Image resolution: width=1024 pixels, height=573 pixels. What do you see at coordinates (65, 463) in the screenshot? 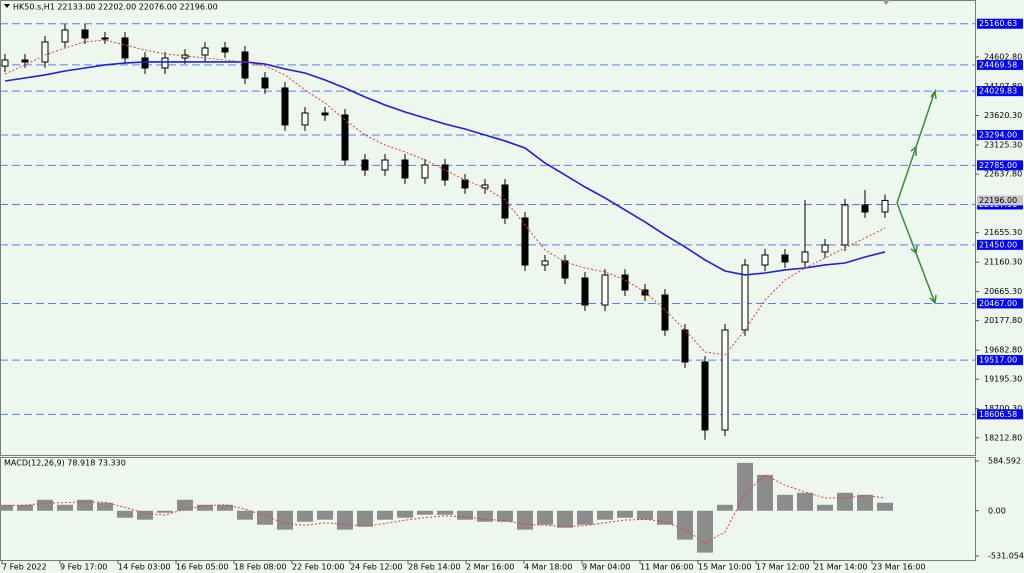
I see `macd-label: MACD(12,26,9) 78.918 73.330` at bounding box center [65, 463].